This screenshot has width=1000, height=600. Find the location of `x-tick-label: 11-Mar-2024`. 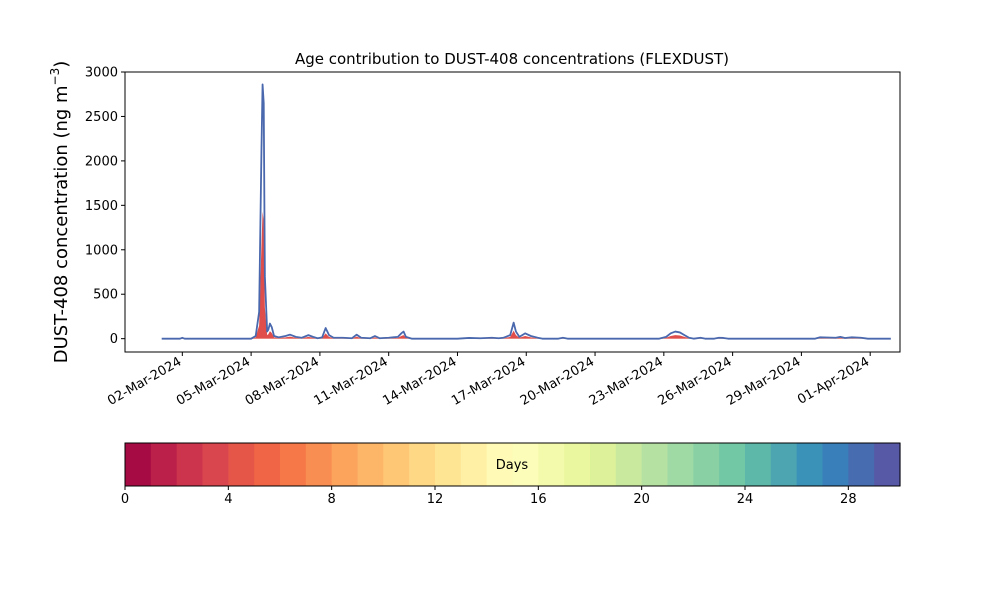

x-tick-label: 11-Mar-2024 is located at coordinates (351, 381).